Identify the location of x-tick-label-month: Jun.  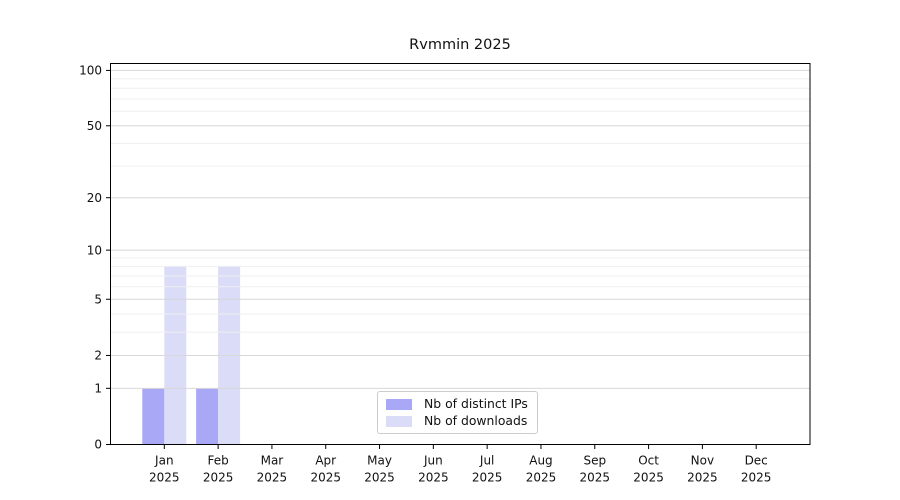
(433, 461).